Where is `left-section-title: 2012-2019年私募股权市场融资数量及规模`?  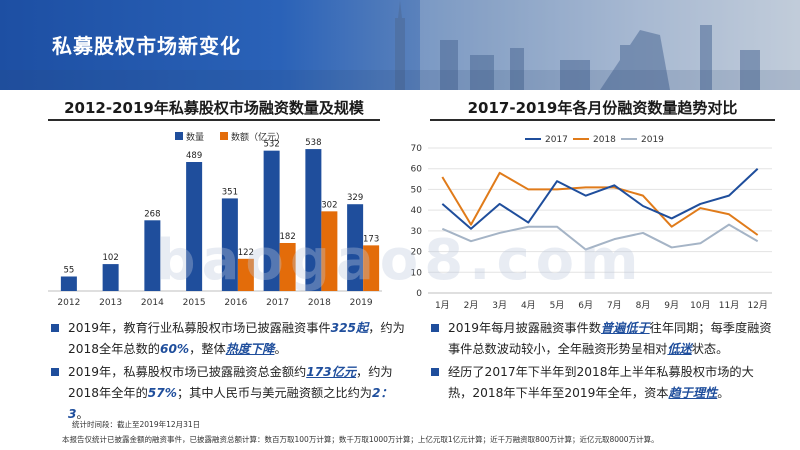
left-section-title: 2012-2019年私募股权市场融资数量及规模 is located at coordinates (214, 109).